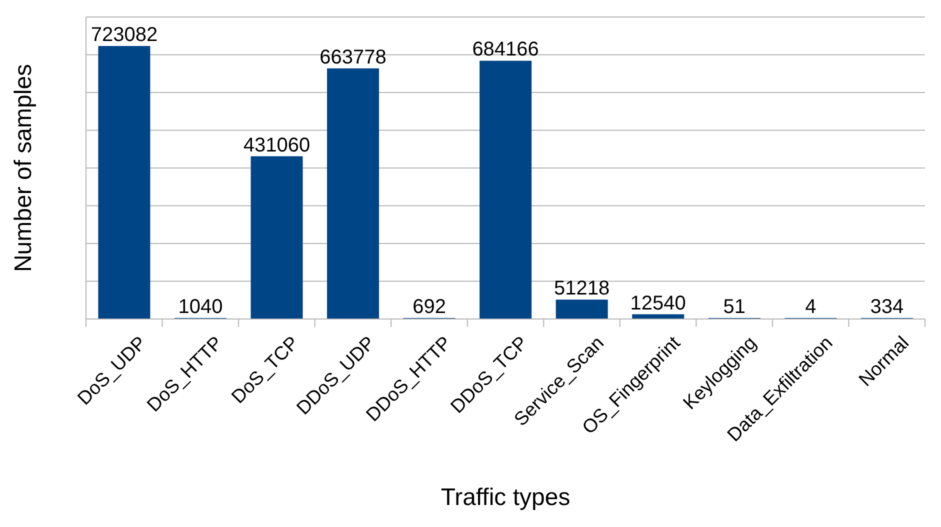  What do you see at coordinates (505, 49) in the screenshot?
I see `data-label: 684166` at bounding box center [505, 49].